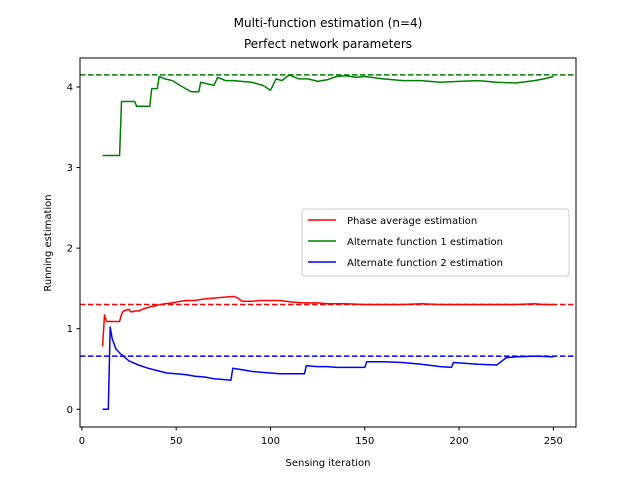  I want to click on x-axis: 0 50 100 150 200 250, so click(321, 437).